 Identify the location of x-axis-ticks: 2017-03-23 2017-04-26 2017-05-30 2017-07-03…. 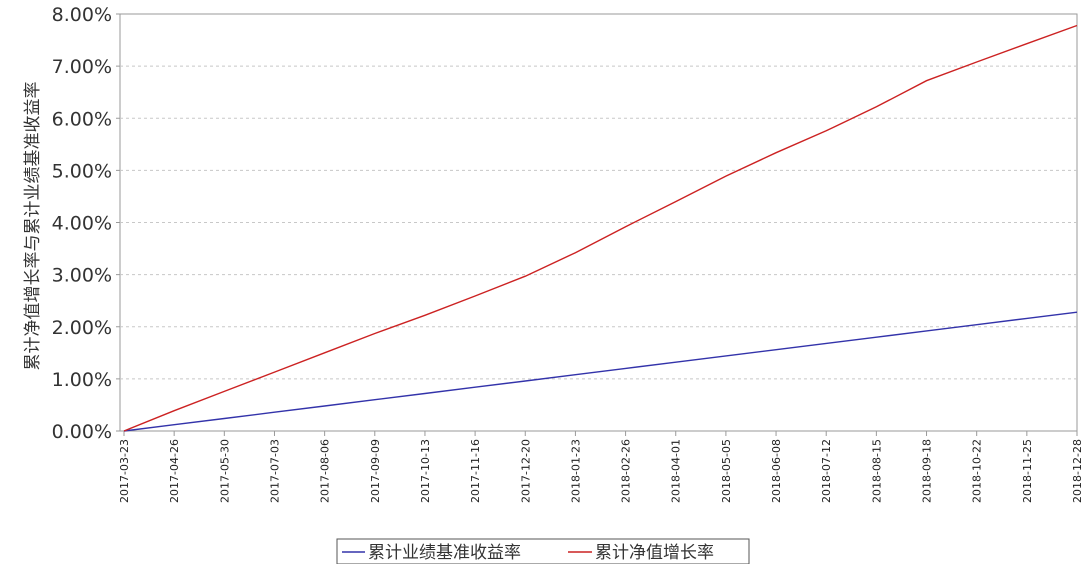
(600, 467).